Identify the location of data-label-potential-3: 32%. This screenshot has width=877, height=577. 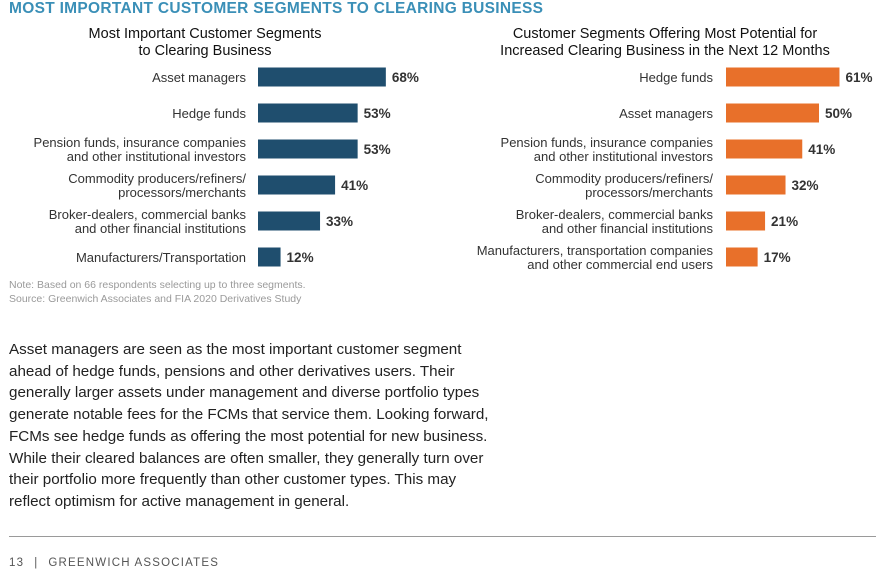
(805, 185).